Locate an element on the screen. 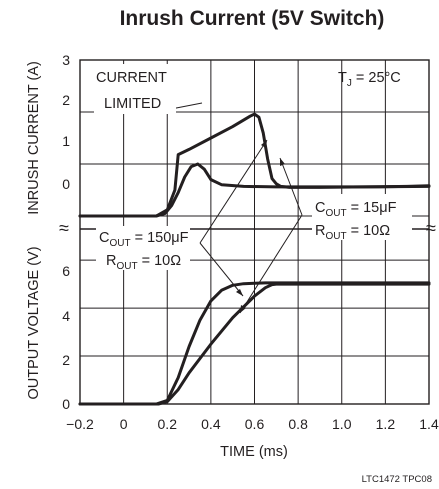 The image size is (439, 489). annotation-arrows is located at coordinates (234, 208).